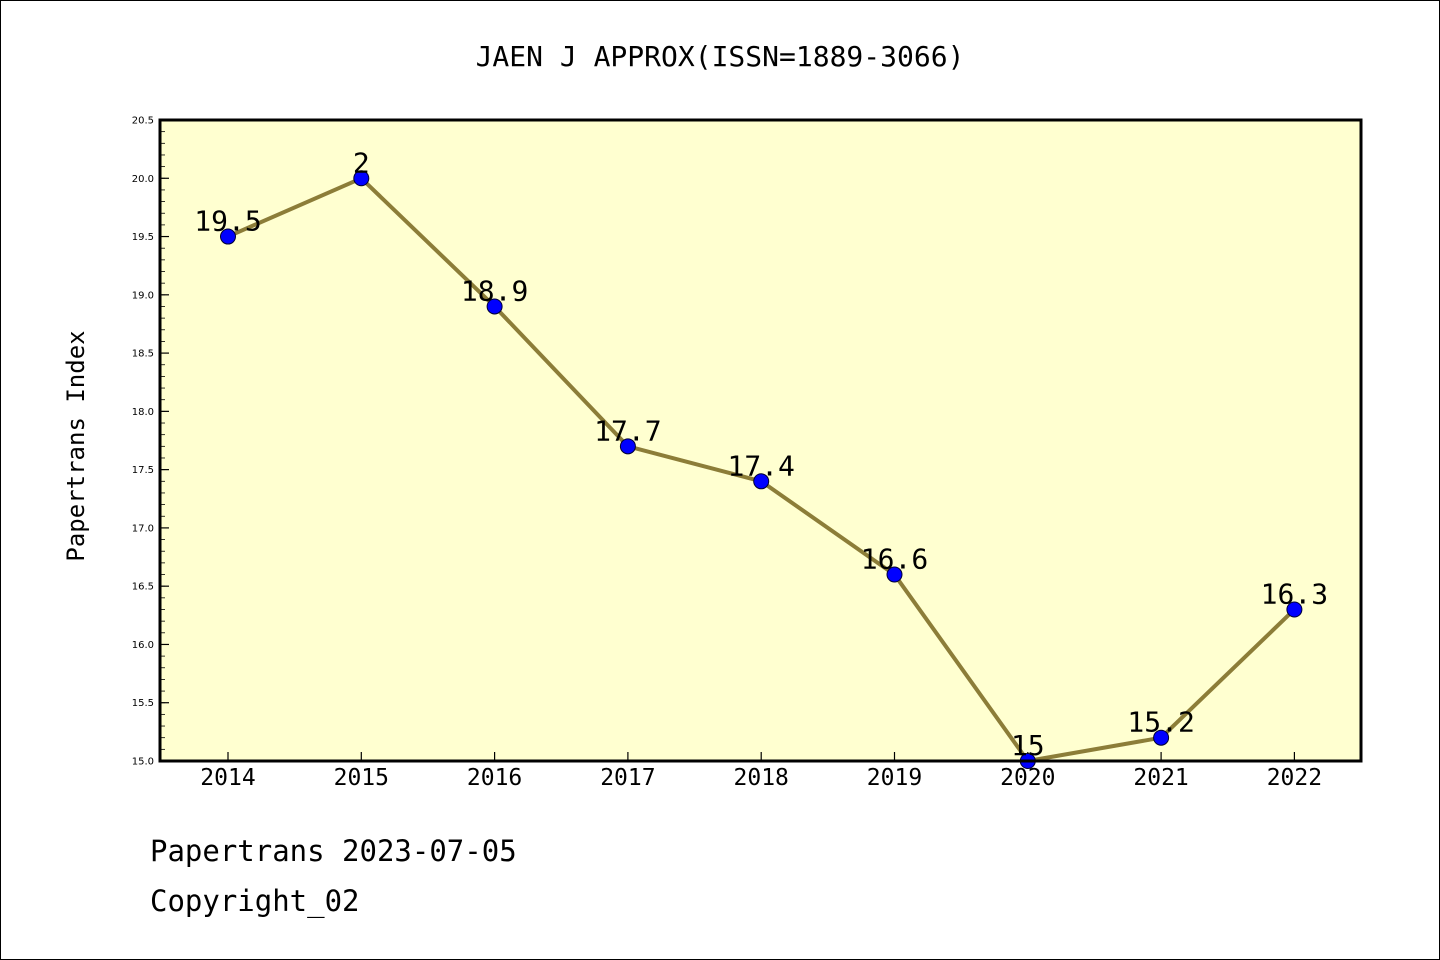 The image size is (1440, 960). Describe the element at coordinates (494, 290) in the screenshot. I see `data-label: 18.9` at that location.